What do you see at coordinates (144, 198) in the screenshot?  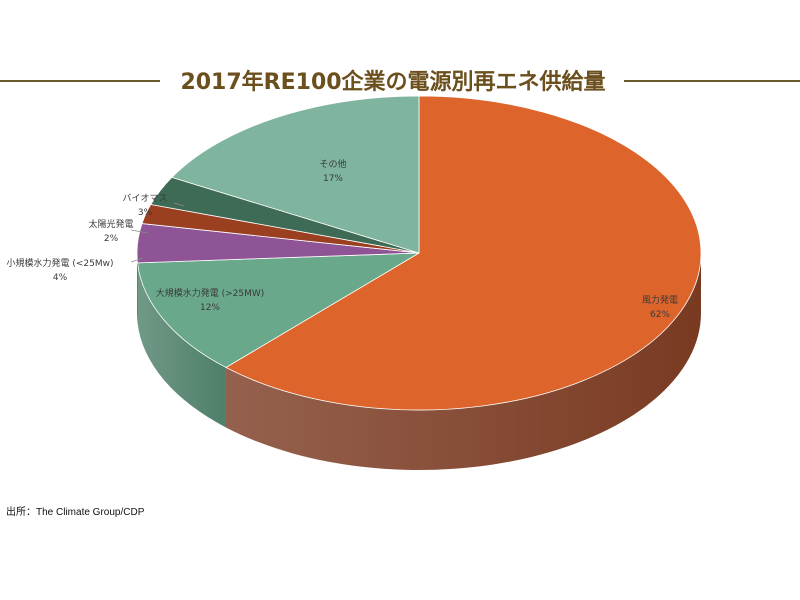 I see `slice-label-4: バイオマス` at bounding box center [144, 198].